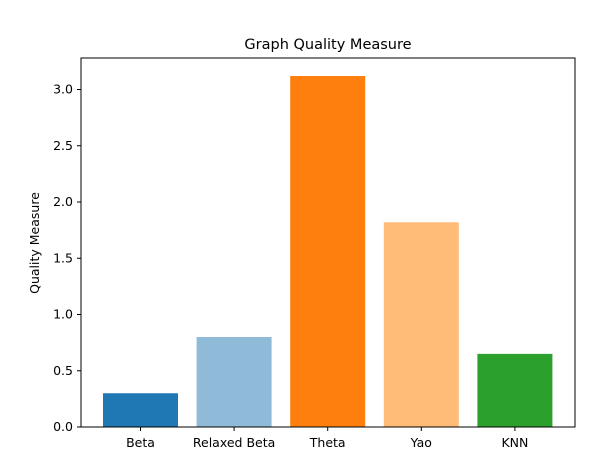  Describe the element at coordinates (421, 324) in the screenshot. I see `bar-yao` at that location.